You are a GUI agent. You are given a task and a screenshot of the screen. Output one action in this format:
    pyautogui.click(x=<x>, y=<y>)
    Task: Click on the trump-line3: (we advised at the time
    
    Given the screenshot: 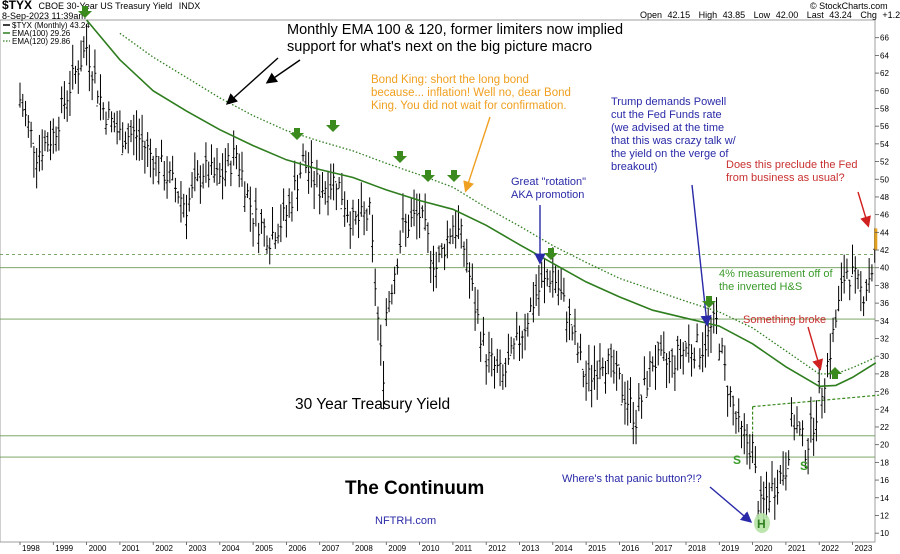 What is the action you would take?
    pyautogui.click(x=667, y=128)
    